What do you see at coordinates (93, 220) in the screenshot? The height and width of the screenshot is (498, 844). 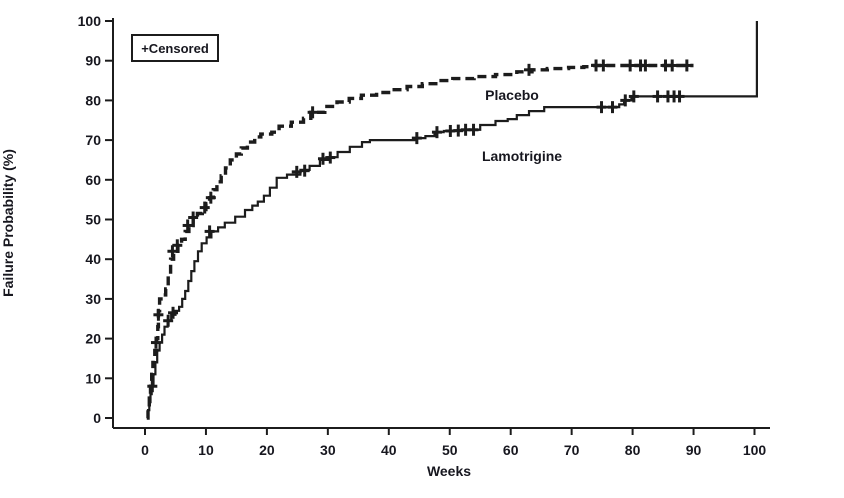 I see `y-tick-label: 50` at bounding box center [93, 220].